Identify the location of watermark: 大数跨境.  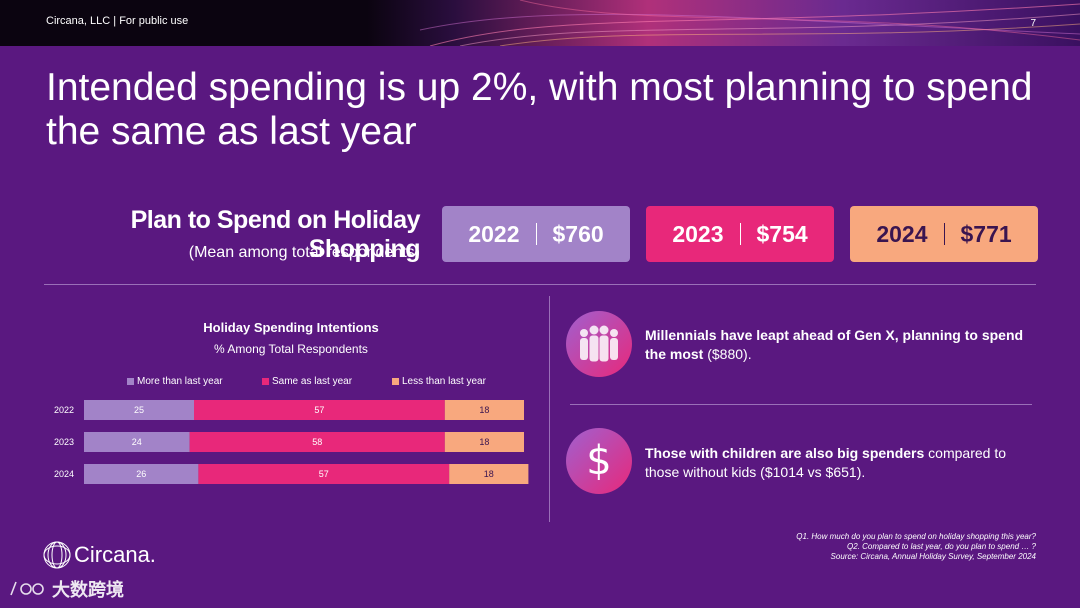
(66, 589).